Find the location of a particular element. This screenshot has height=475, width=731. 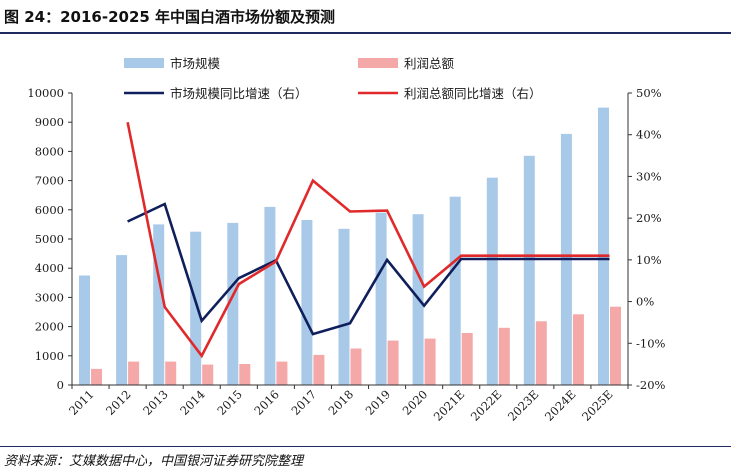

source-note: 资料来源：艾媒数据中心，中国银河证券研究院整理 is located at coordinates (154, 461).